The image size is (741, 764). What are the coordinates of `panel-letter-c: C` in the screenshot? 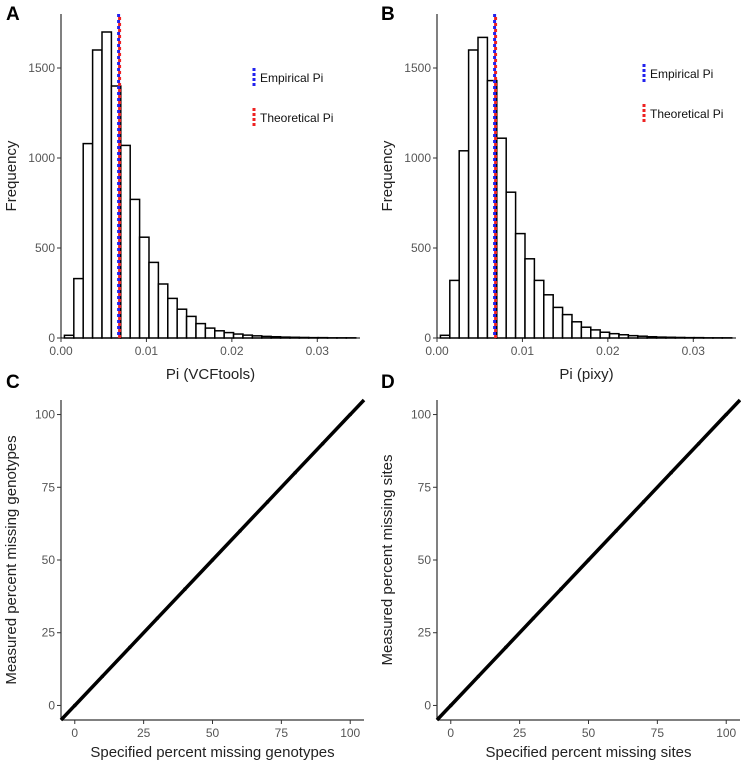 It's located at (13, 382).